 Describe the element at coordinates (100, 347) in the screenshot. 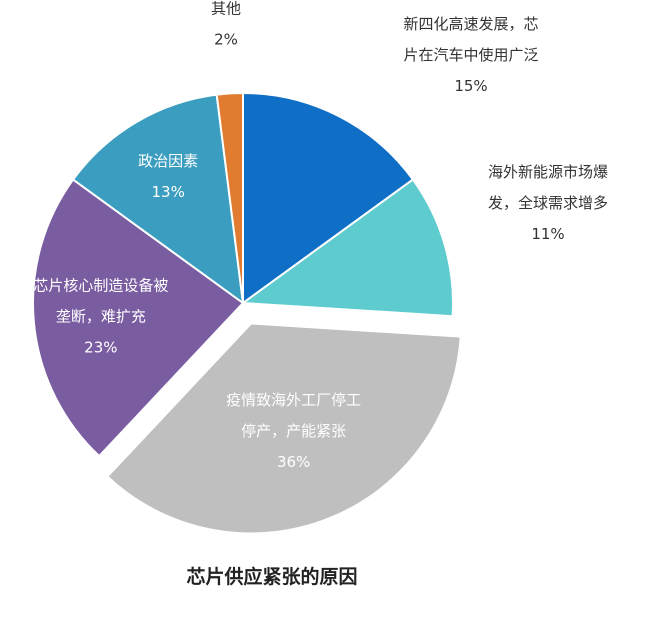

I see `slice-value-label: 23%` at that location.